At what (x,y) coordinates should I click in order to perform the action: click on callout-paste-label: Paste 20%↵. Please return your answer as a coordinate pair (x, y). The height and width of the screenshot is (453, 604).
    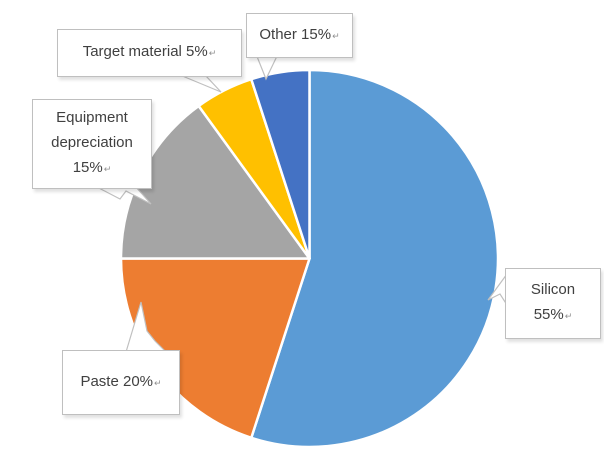
    Looking at the image, I should click on (121, 381).